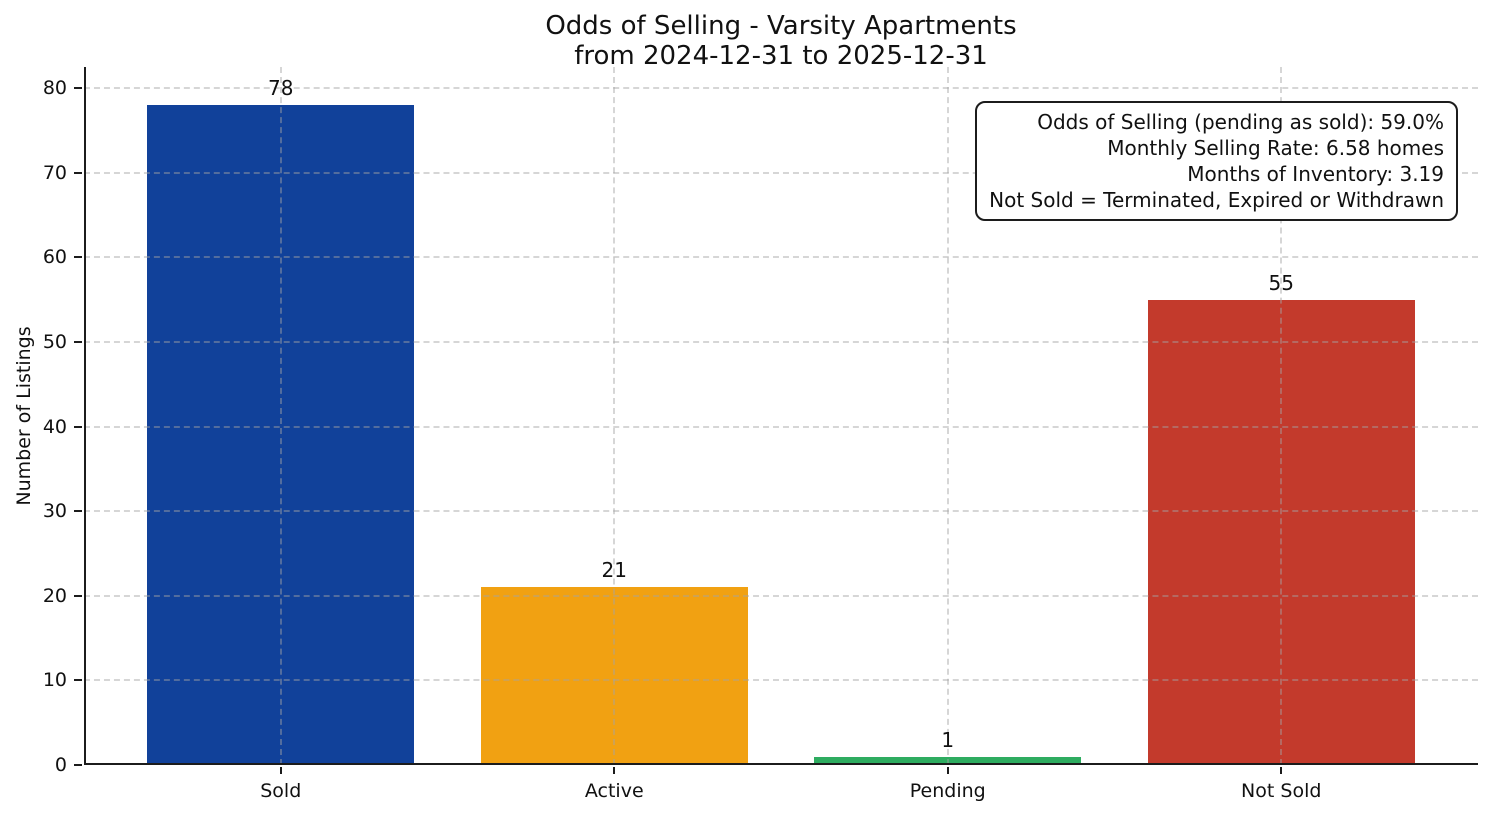 This screenshot has height=816, width=1494. Describe the element at coordinates (614, 570) in the screenshot. I see `value-label-active: 21` at that location.